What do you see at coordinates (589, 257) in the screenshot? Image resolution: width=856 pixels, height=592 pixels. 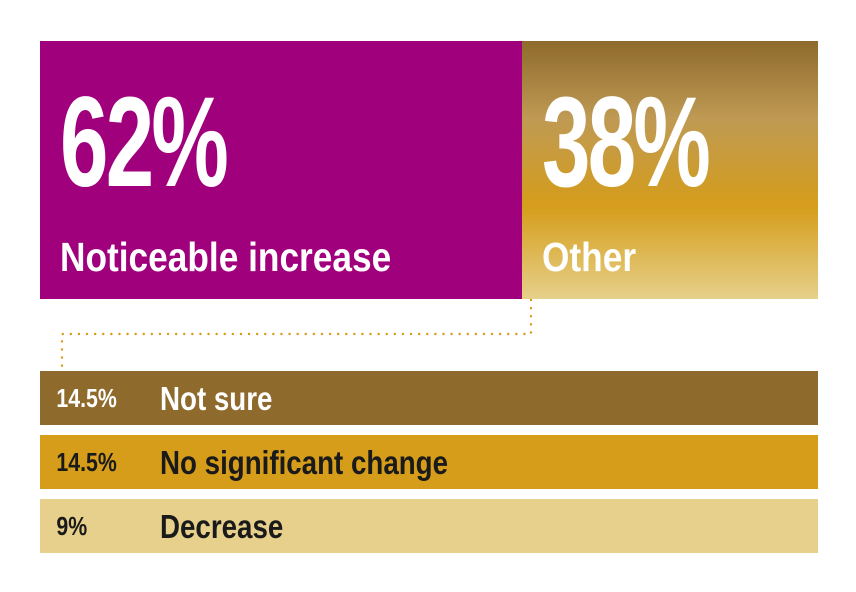 I see `label-other: Other` at bounding box center [589, 257].